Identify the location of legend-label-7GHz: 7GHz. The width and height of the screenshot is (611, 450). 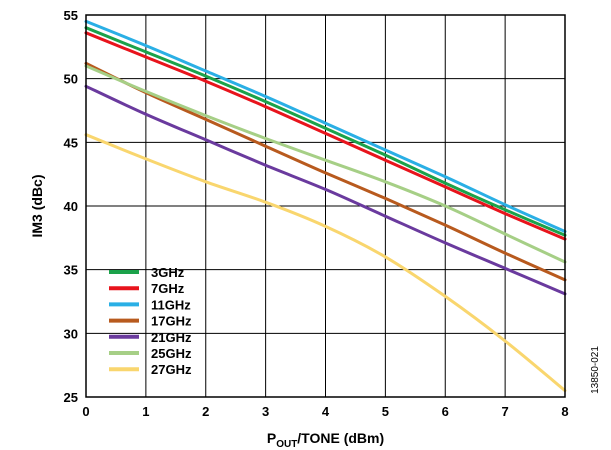
(168, 288).